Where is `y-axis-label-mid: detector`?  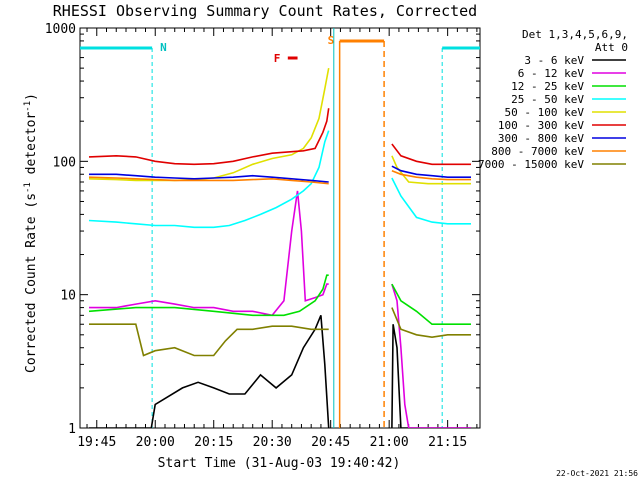
y-axis-label-mid: detector is located at coordinates (31, 147).